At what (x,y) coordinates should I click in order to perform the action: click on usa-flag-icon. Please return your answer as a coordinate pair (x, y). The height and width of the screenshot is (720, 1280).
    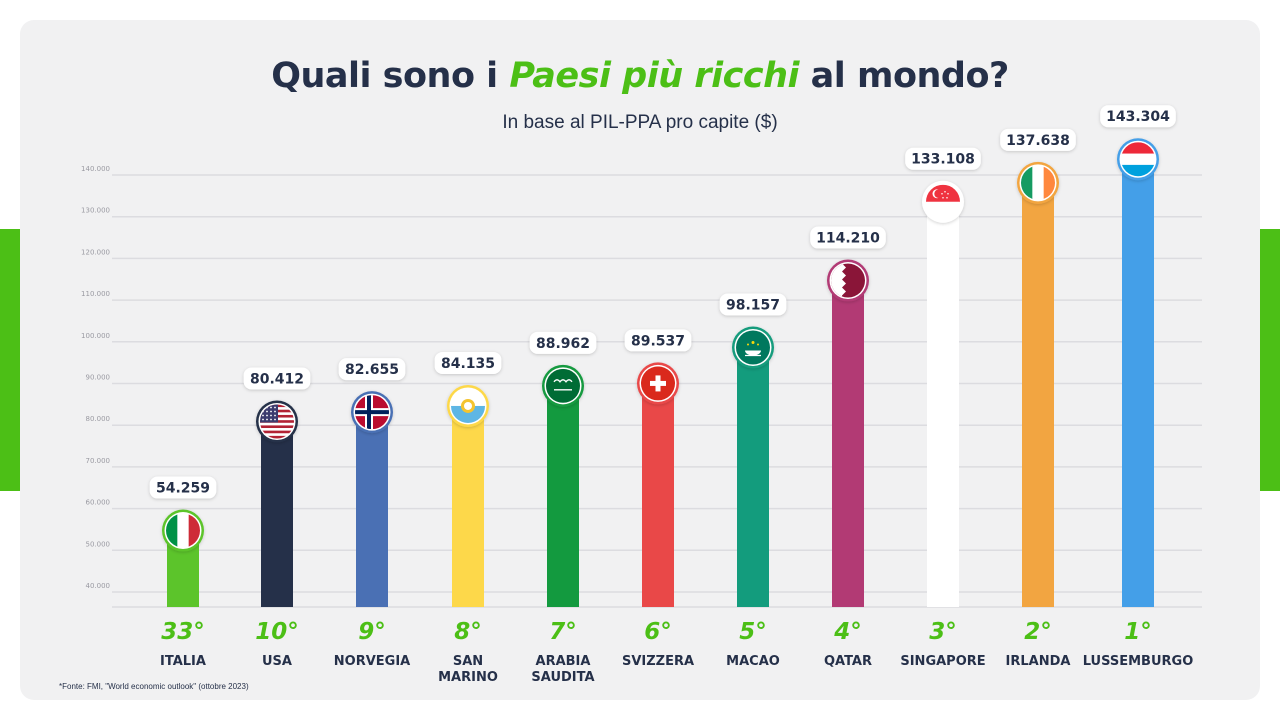
    Looking at the image, I should click on (277, 421).